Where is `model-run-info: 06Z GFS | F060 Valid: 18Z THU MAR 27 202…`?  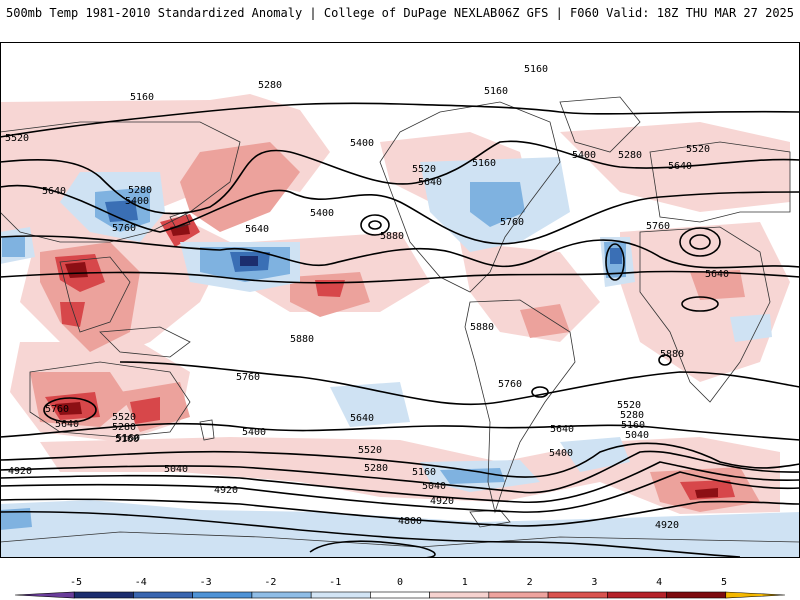 model-run-info: 06Z GFS | F060 Valid: 18Z THU MAR 27 202… is located at coordinates (645, 13).